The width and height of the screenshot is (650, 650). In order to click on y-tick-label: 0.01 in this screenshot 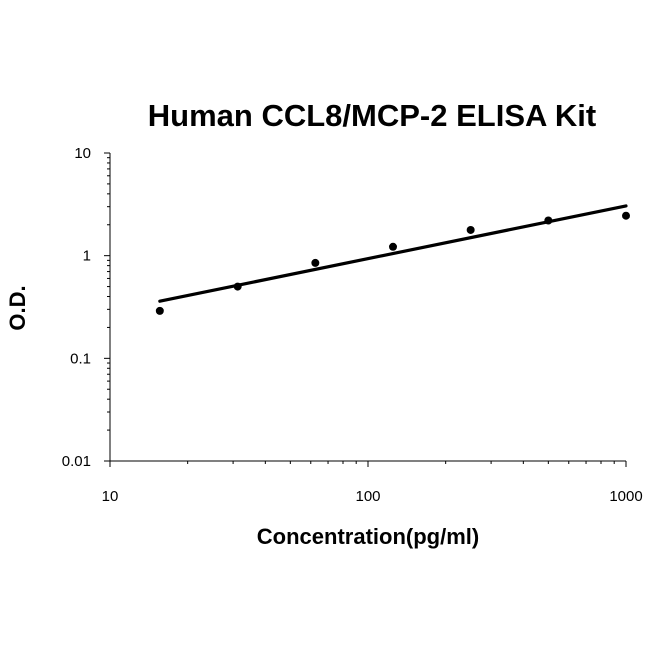, I will do `click(76, 461)`.